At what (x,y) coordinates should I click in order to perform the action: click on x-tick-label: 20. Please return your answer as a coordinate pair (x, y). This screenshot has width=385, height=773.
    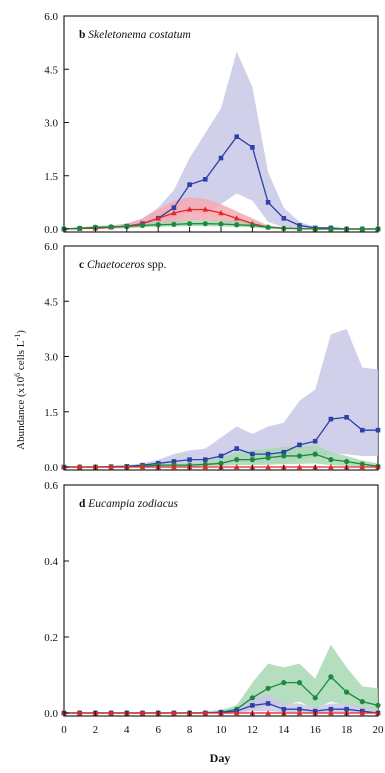
    Looking at the image, I should click on (379, 730).